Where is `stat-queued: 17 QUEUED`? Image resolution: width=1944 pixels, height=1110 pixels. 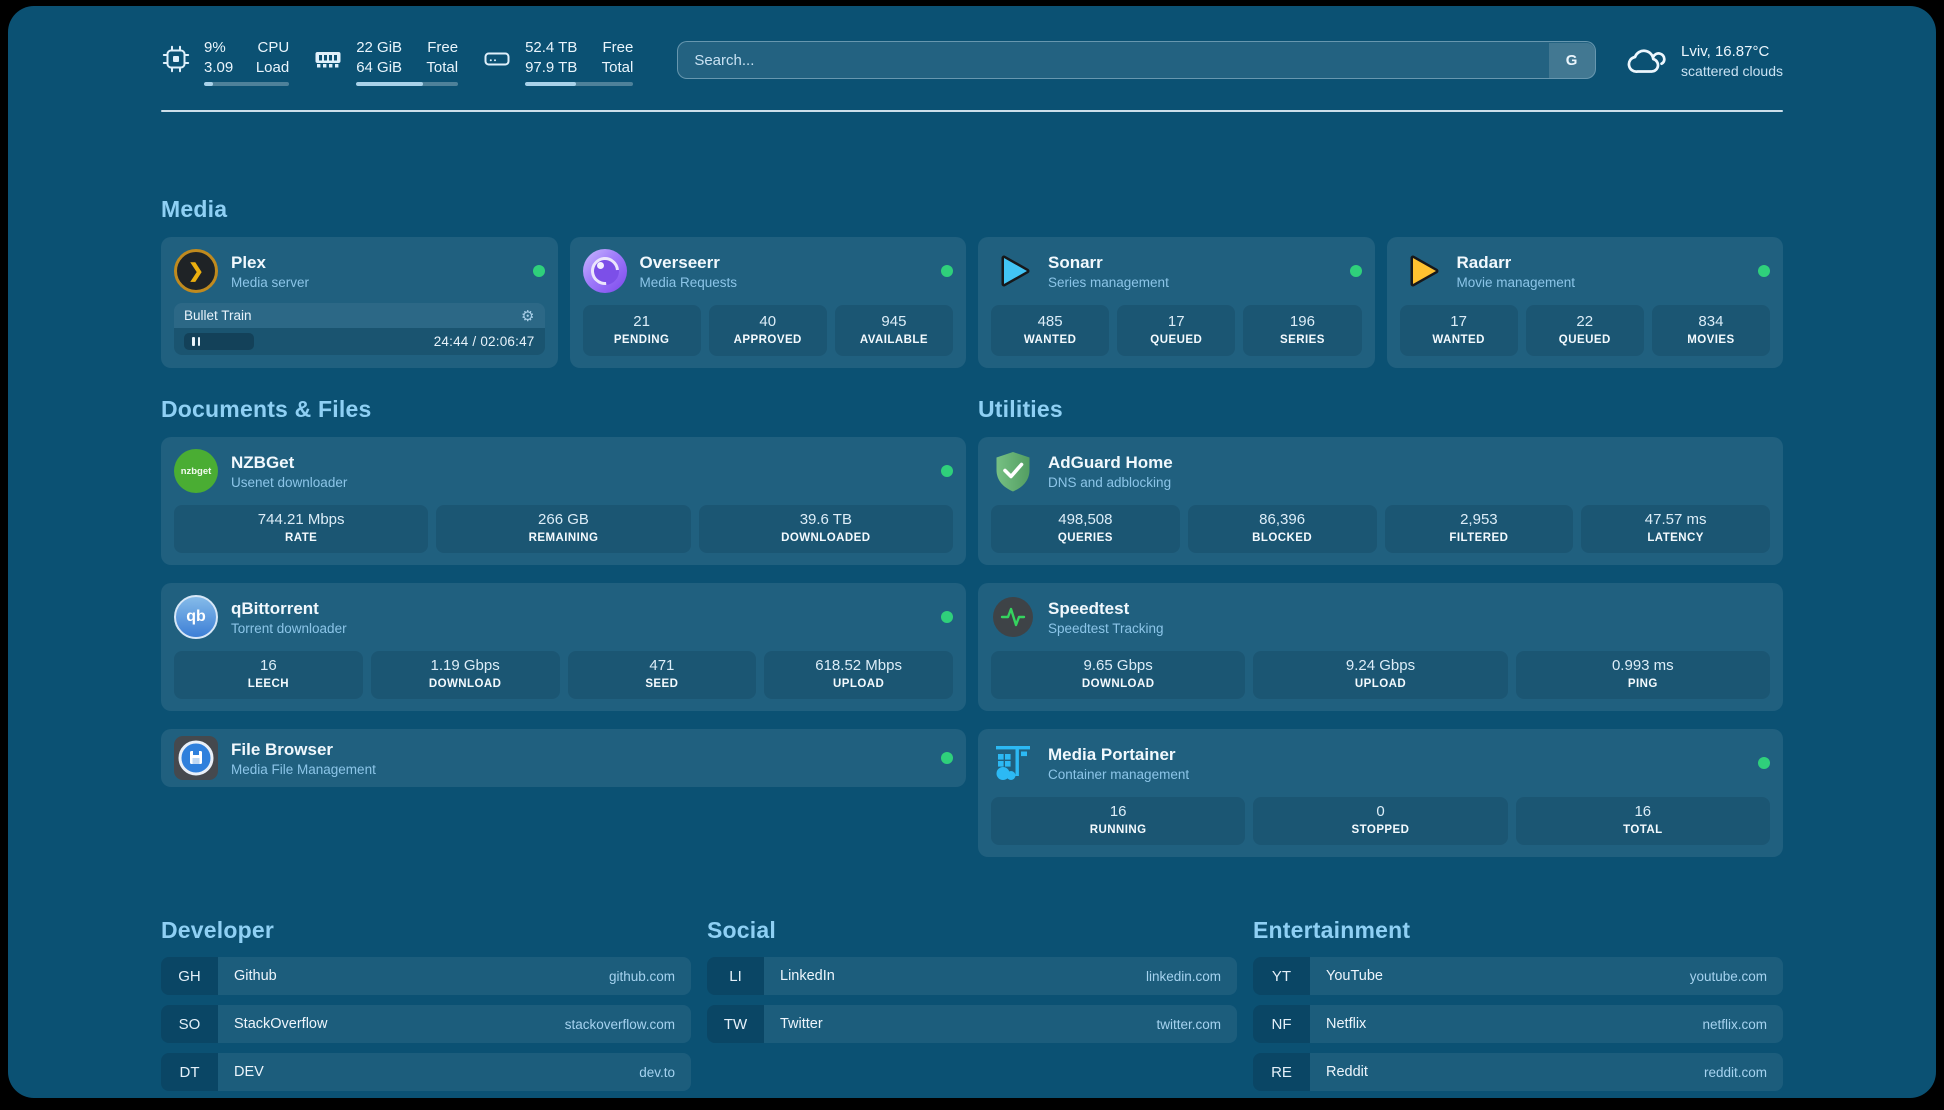 stat-queued: 17 QUEUED is located at coordinates (1176, 330).